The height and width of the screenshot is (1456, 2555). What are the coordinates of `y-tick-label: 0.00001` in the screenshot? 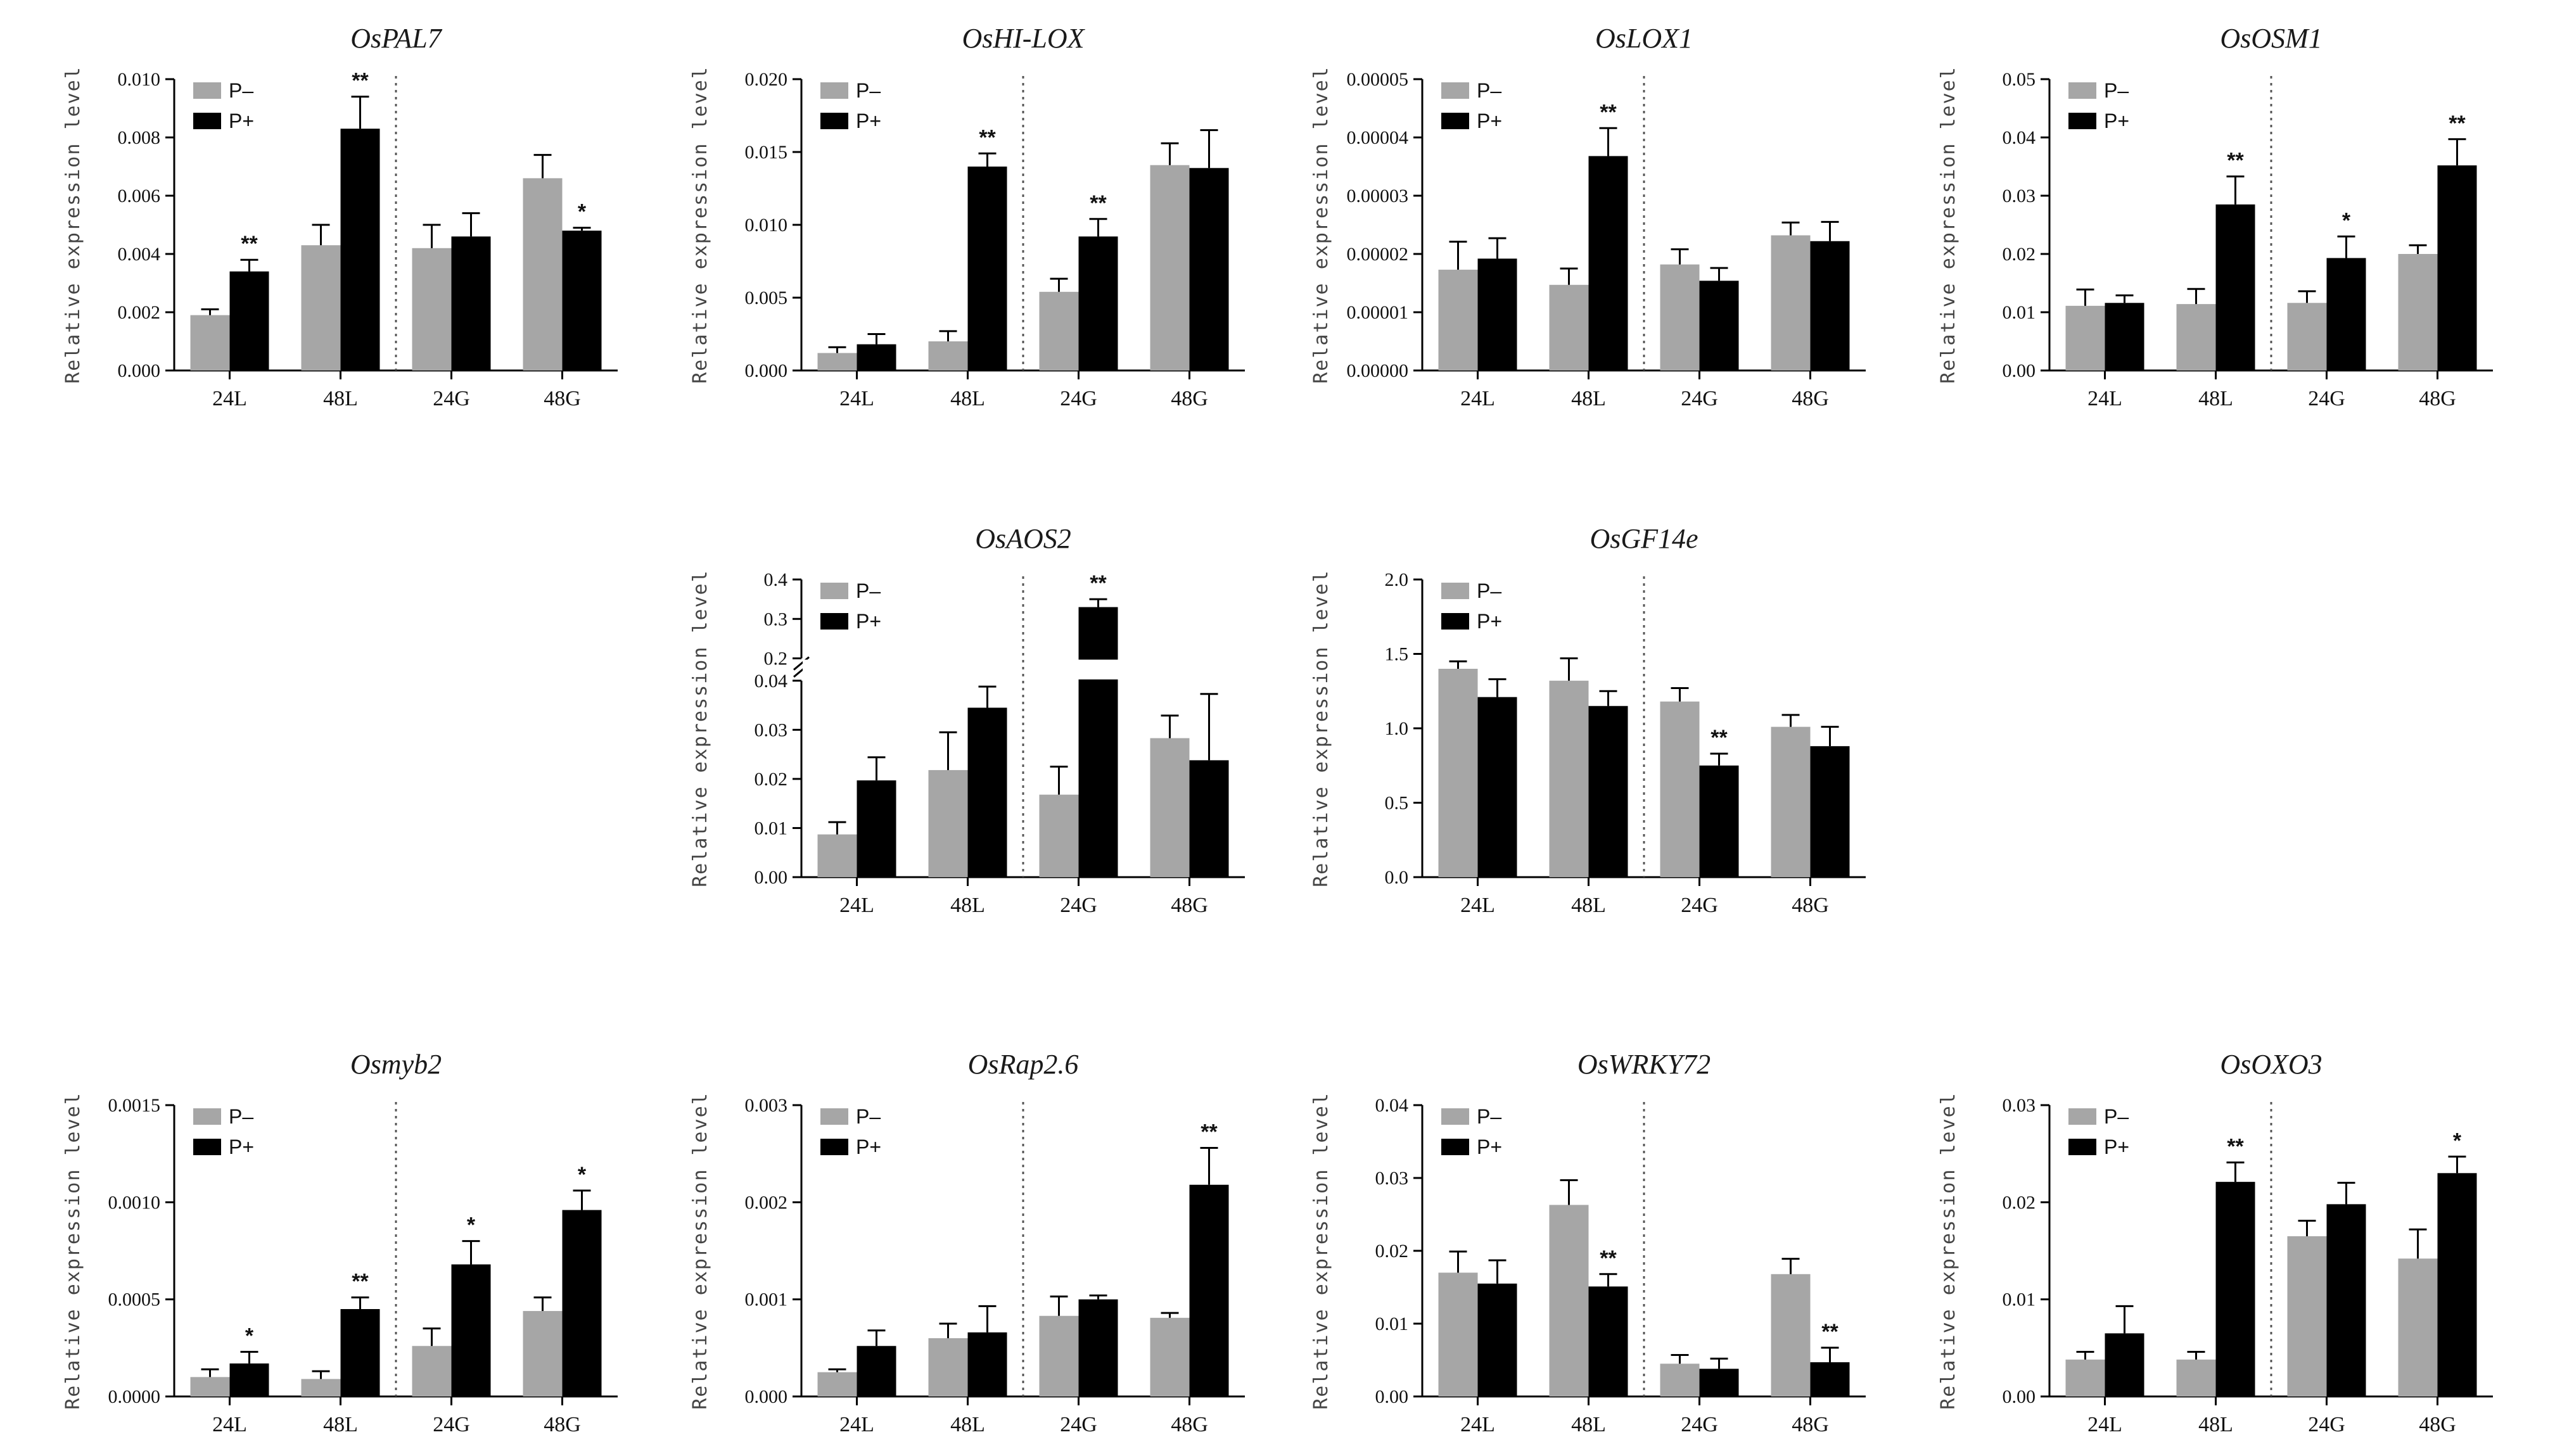 It's located at (1378, 312).